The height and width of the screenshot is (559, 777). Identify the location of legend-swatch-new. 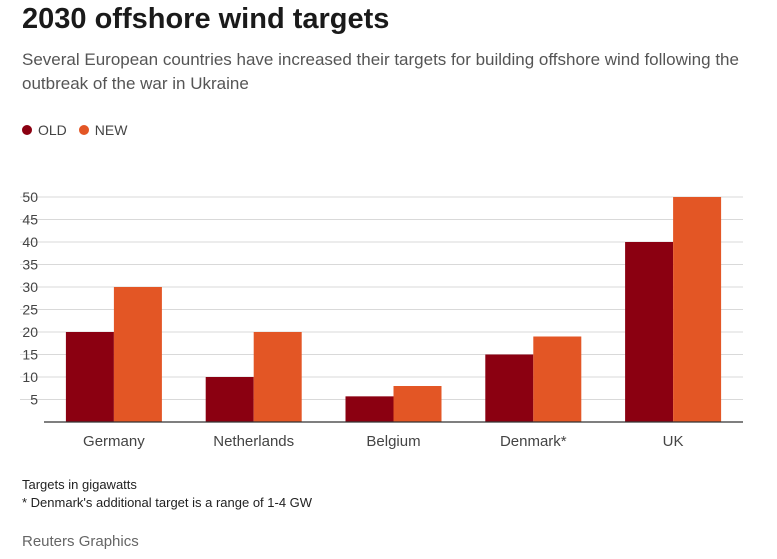
(83, 130).